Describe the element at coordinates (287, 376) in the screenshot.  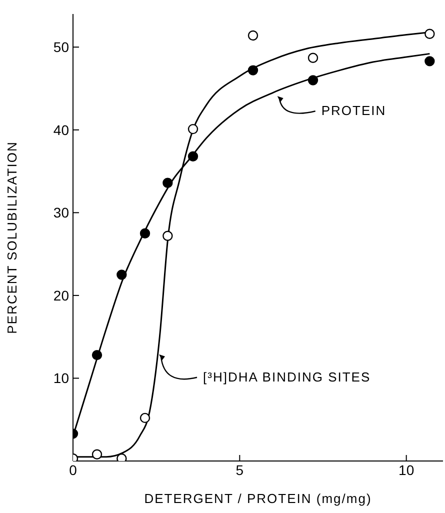
I see `annotation: [³H]DHA BINDING SITES` at that location.